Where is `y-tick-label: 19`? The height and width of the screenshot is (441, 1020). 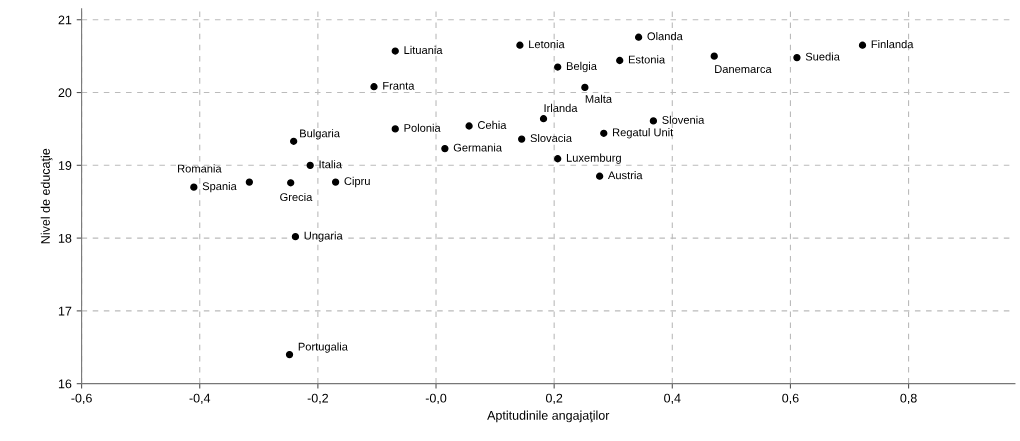
y-tick-label: 19 is located at coordinates (65, 165).